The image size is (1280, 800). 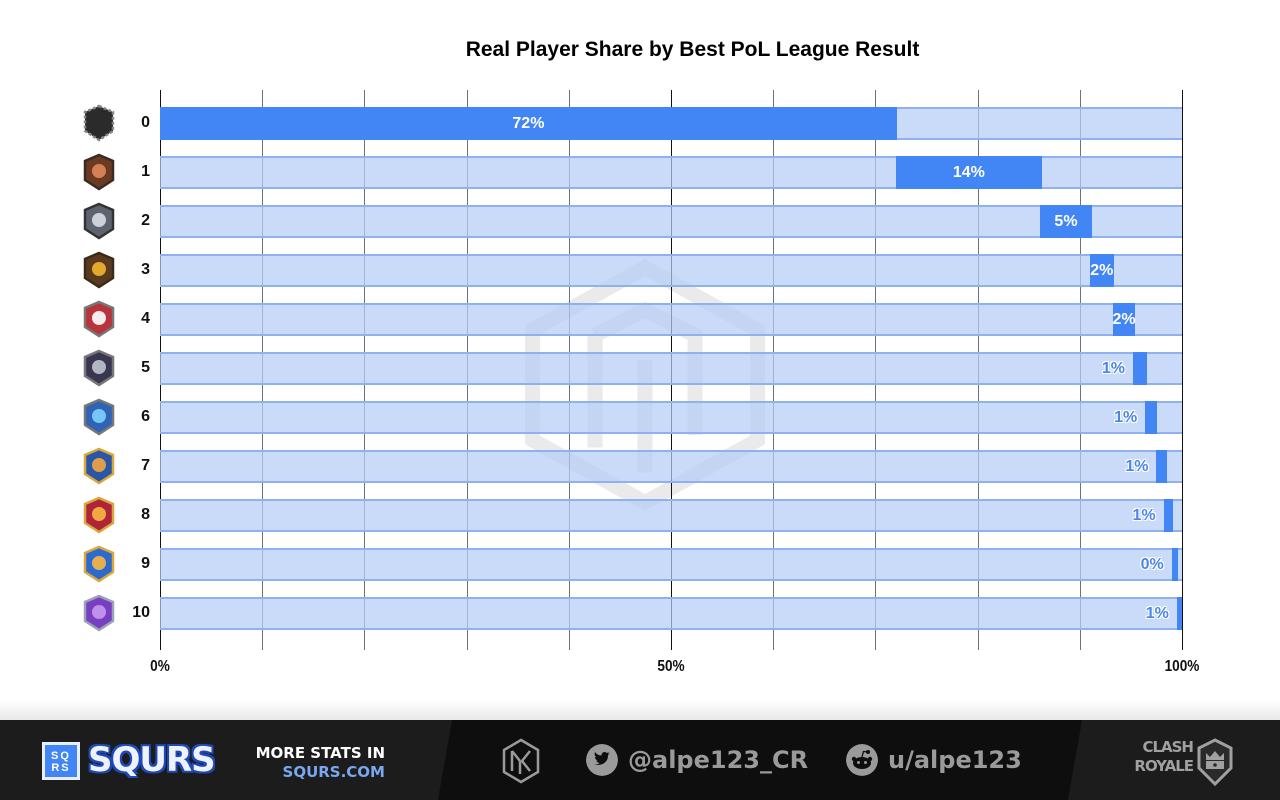 I want to click on league-label: 10, so click(x=141, y=612).